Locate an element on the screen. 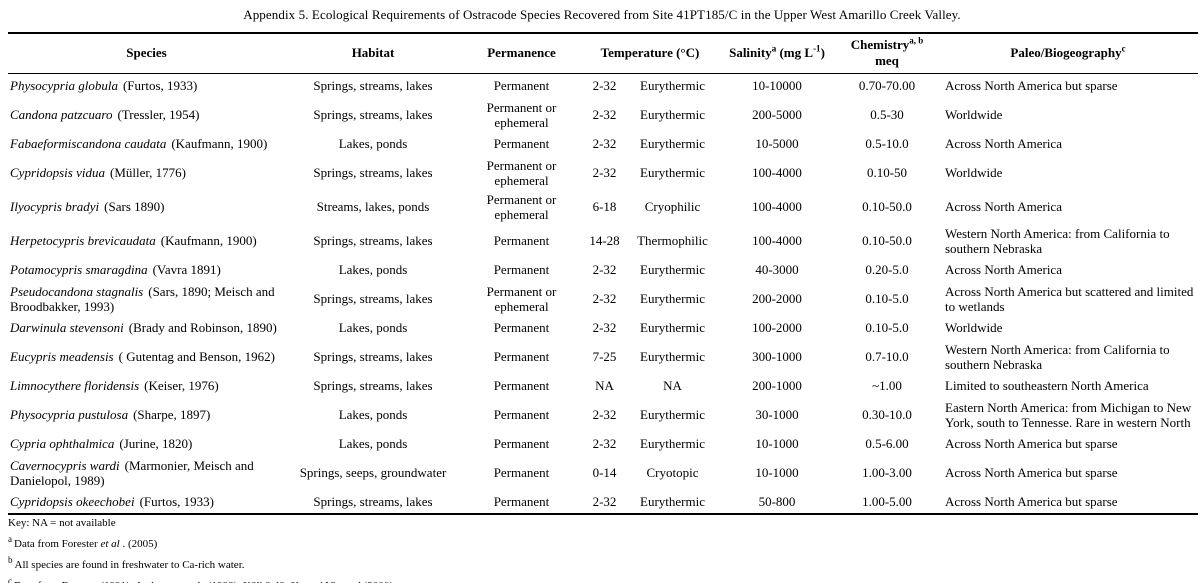  salinity-cell: 300-1000 is located at coordinates (777, 356).